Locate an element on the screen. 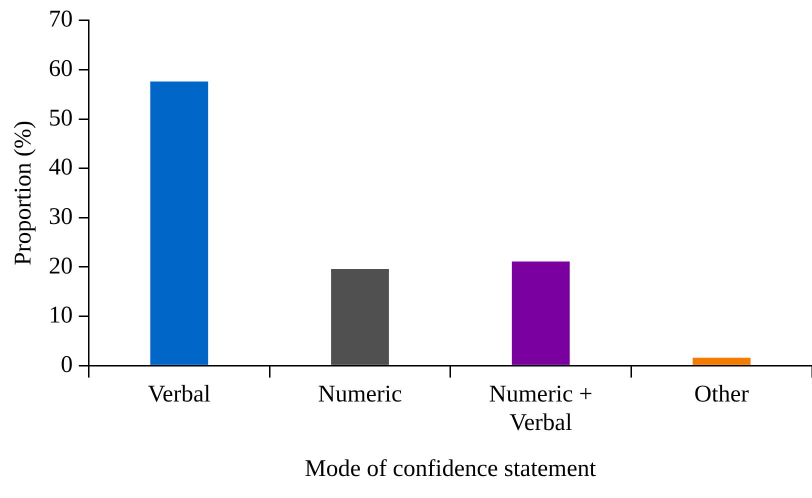 The height and width of the screenshot is (498, 812). y-tick-label: 40 is located at coordinates (60, 167).